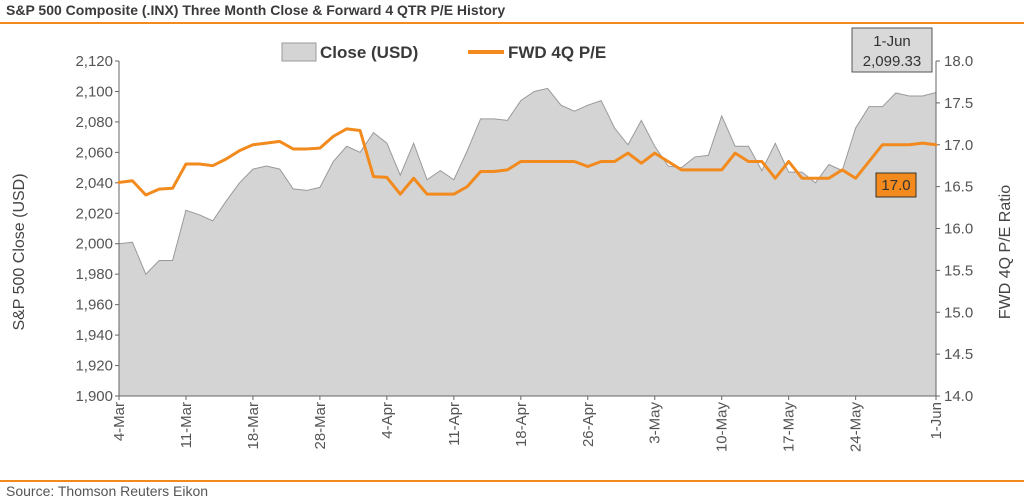  What do you see at coordinates (958, 270) in the screenshot?
I see `y2-tick-label: 15.5` at bounding box center [958, 270].